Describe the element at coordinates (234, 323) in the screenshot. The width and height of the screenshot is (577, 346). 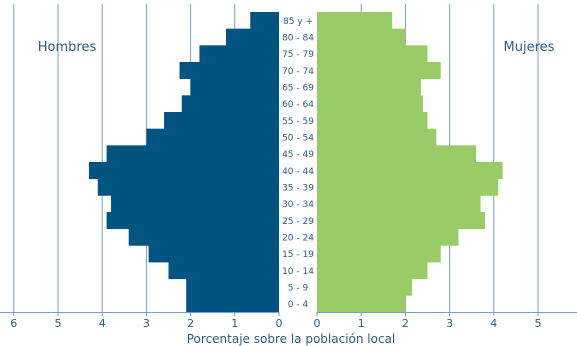
I see `x-tick-label-left: 1` at that location.